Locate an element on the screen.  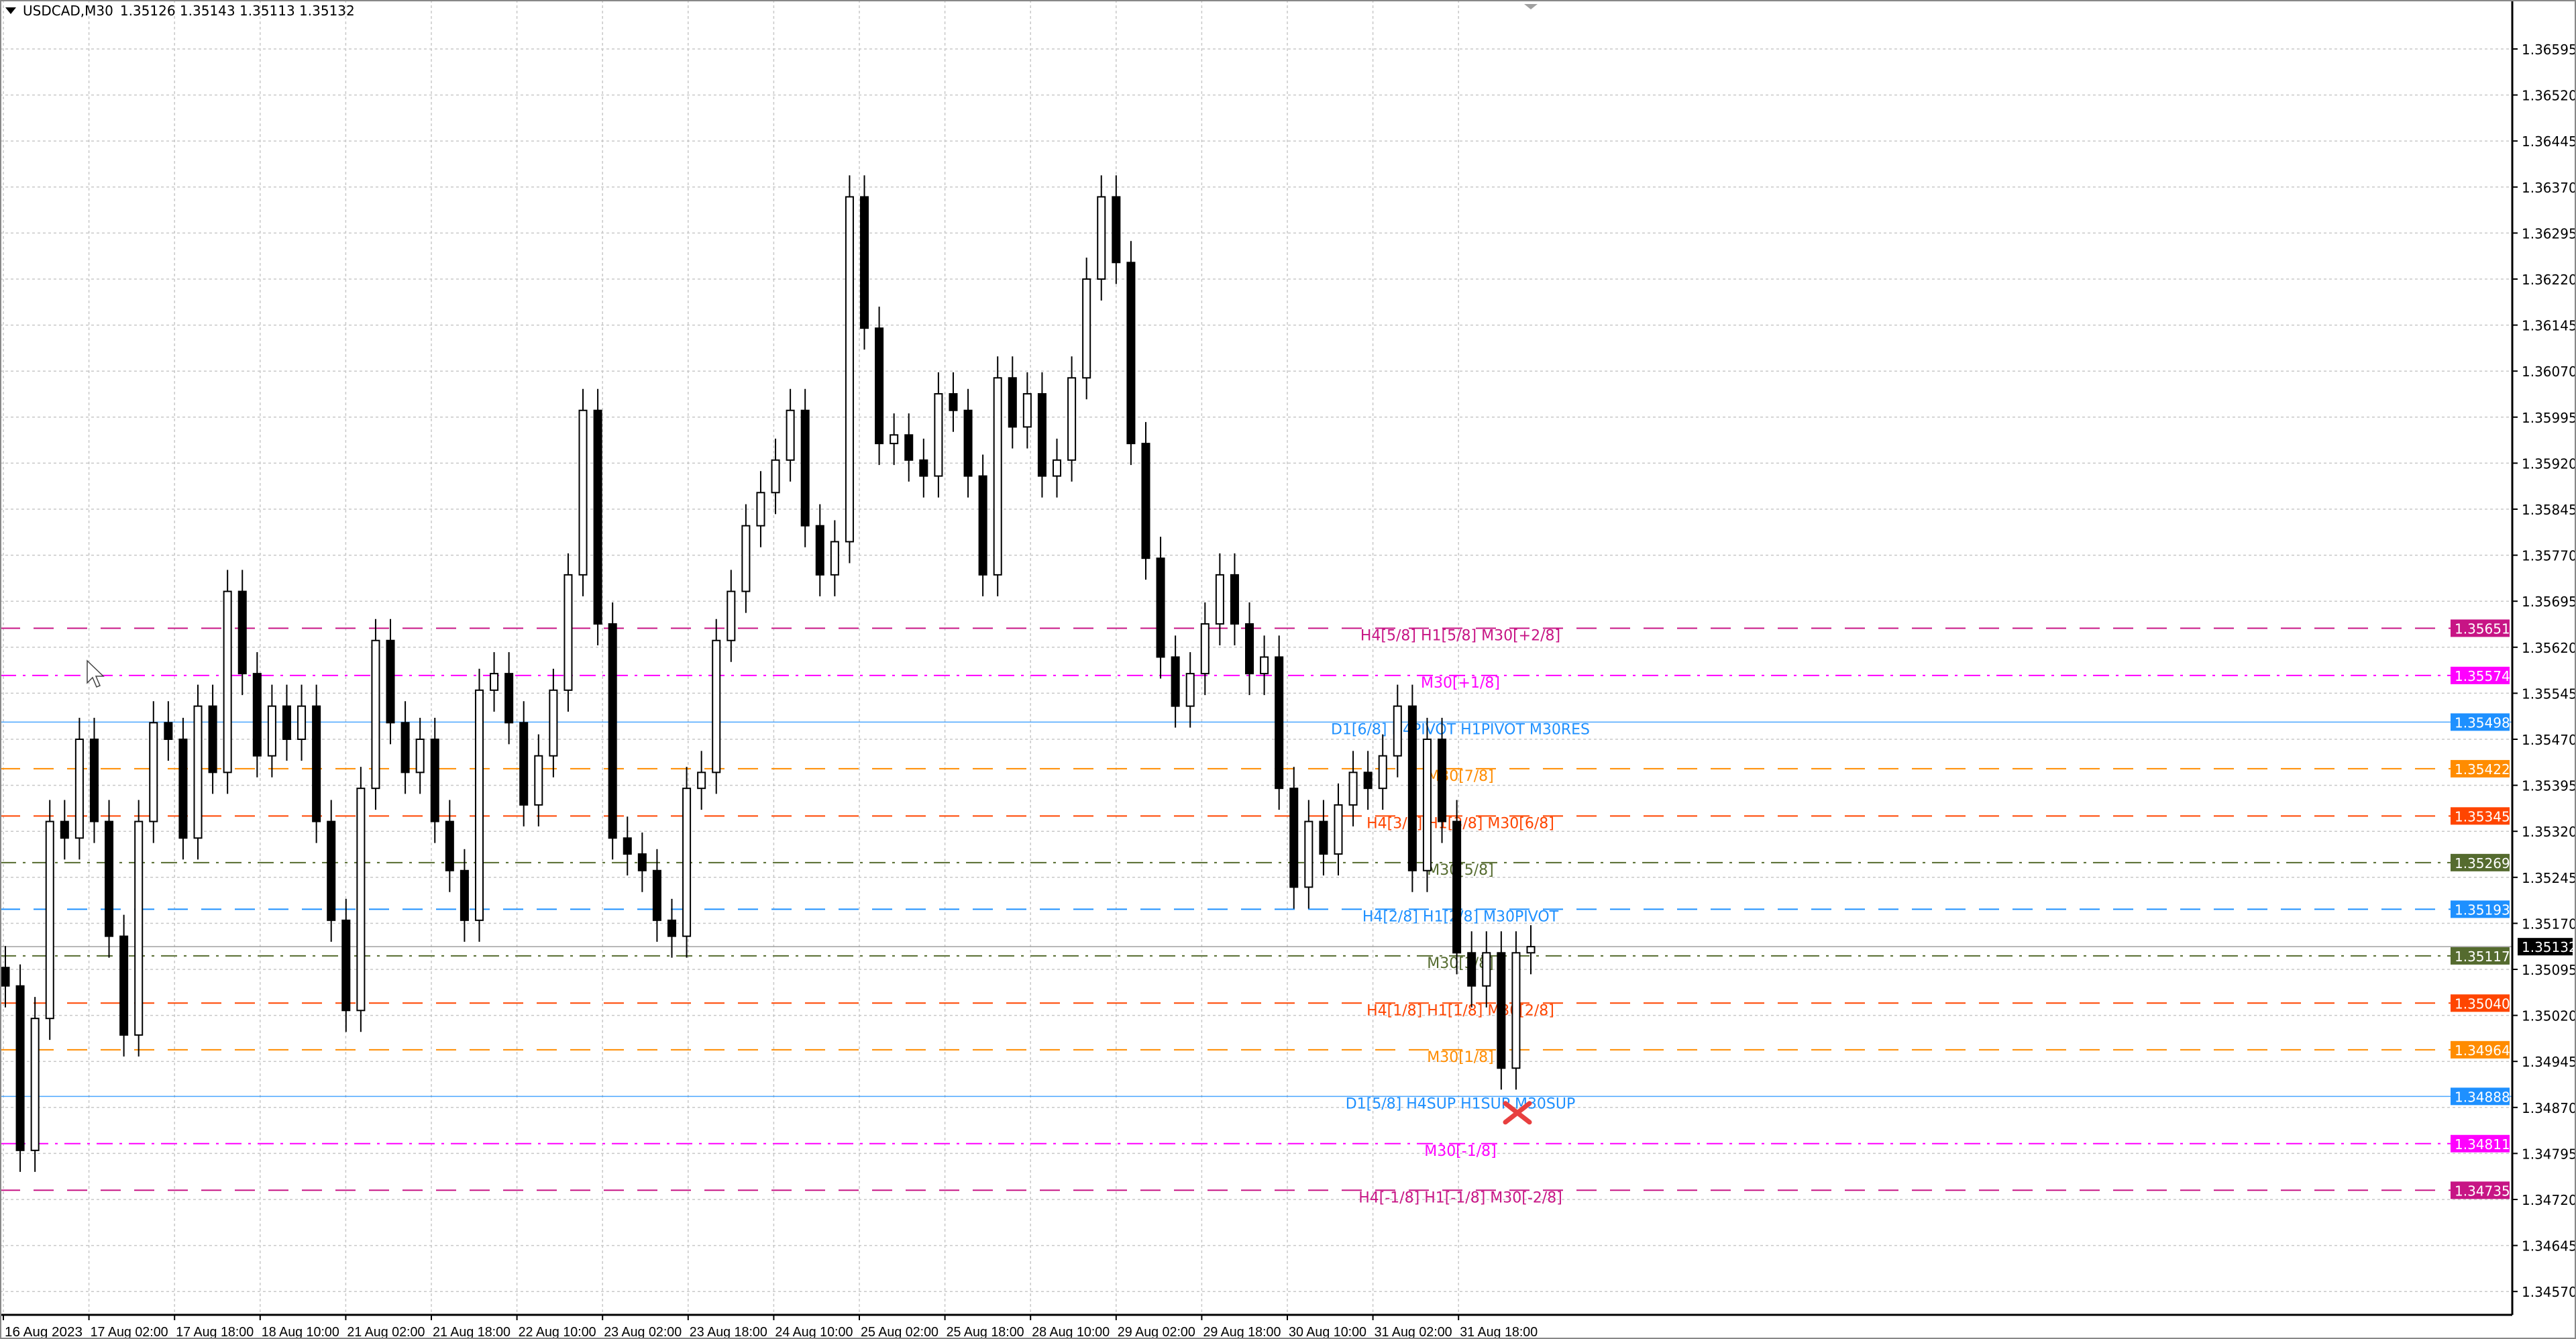
y-tick-label: 1.35020 is located at coordinates (2549, 1016).